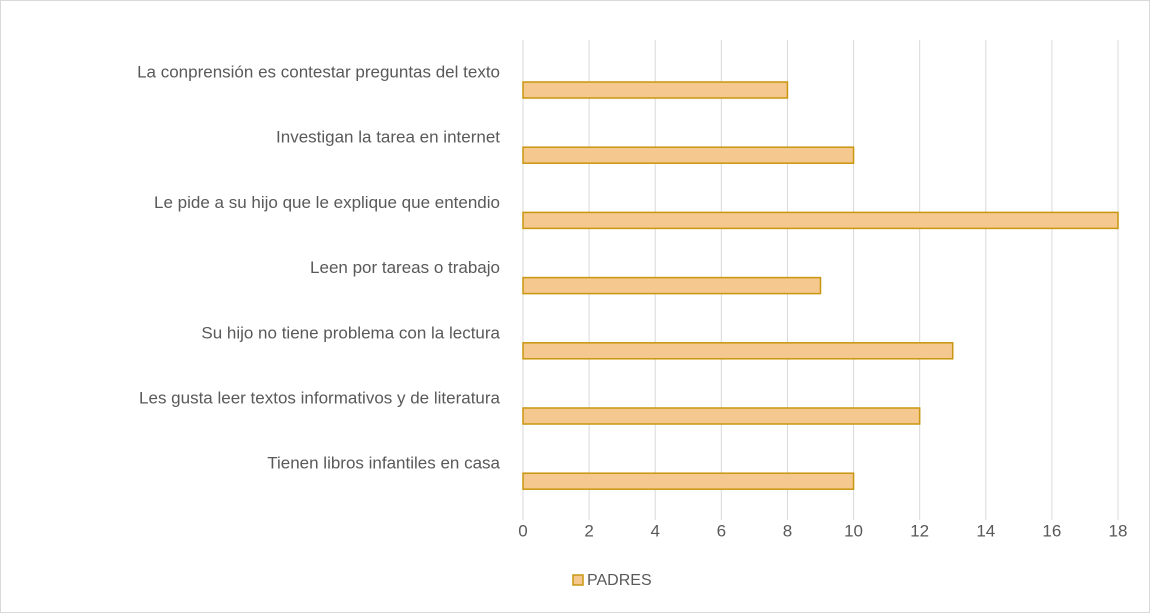 The width and height of the screenshot is (1150, 613). I want to click on x-tick-label: 8, so click(787, 530).